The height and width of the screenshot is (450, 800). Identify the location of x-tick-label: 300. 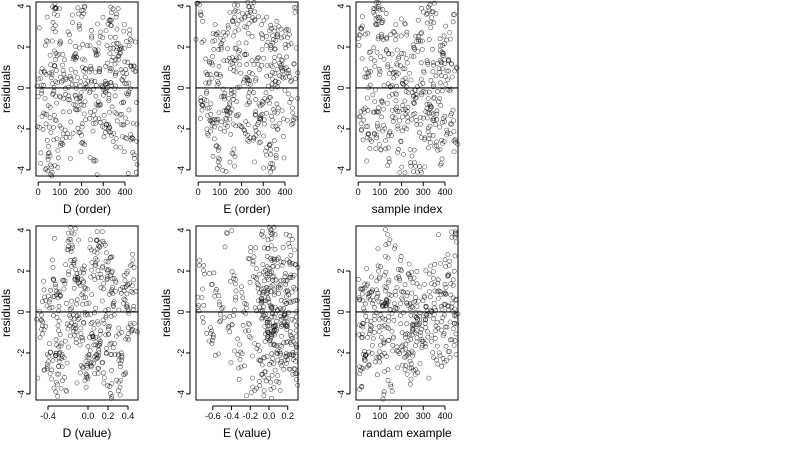
(103, 192).